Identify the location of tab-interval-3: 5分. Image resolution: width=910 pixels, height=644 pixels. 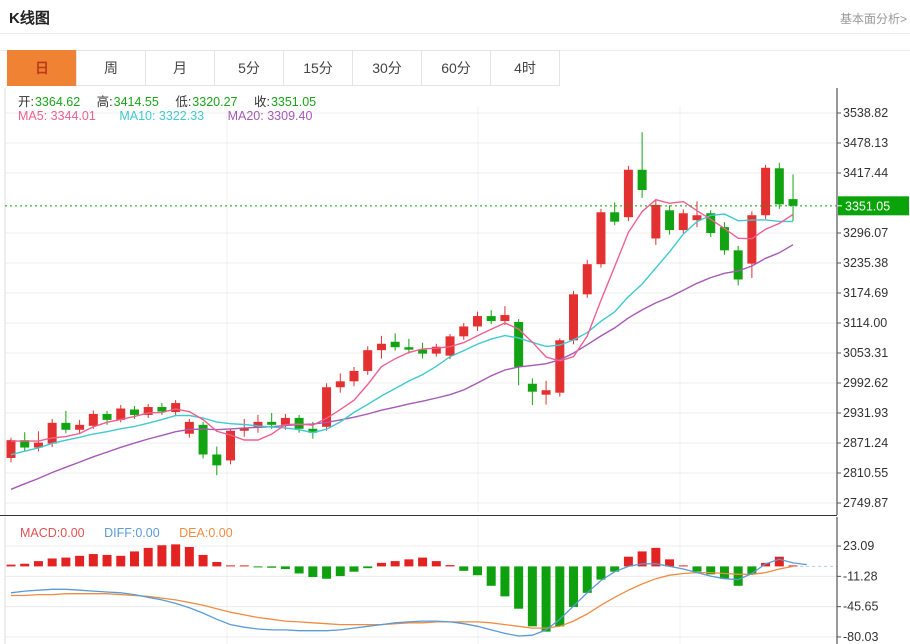
(249, 68).